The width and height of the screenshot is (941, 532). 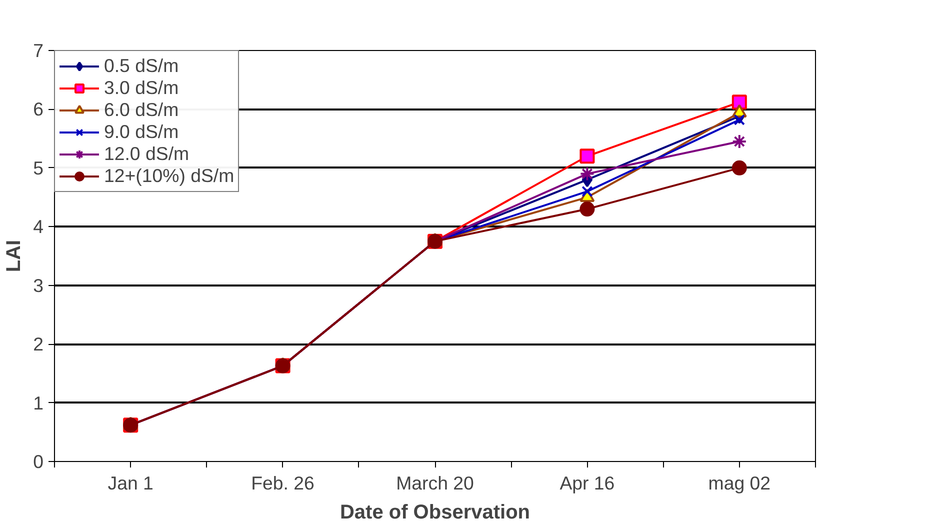 What do you see at coordinates (739, 483) in the screenshot?
I see `x-tick-label: mag 02` at bounding box center [739, 483].